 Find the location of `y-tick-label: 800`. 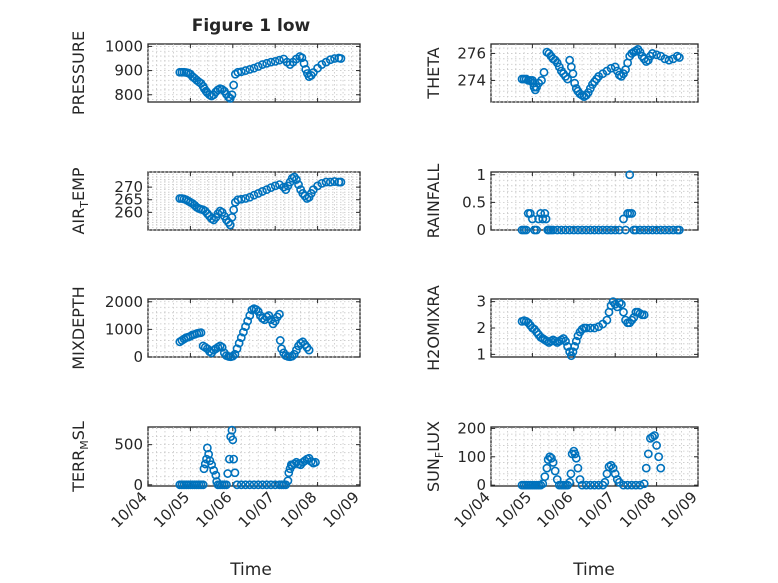

y-tick-label: 800 is located at coordinates (128, 95).